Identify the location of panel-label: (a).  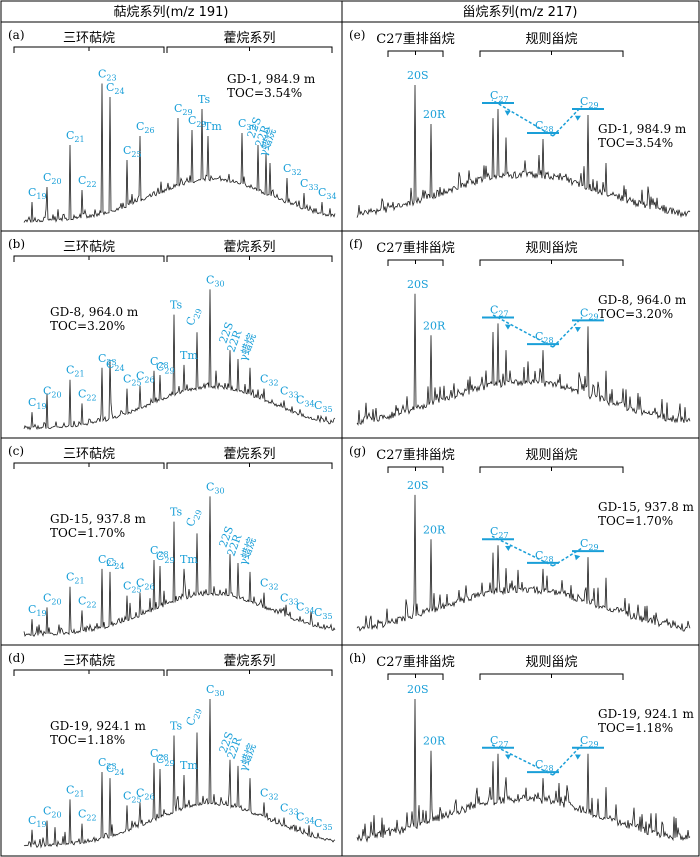
(16, 35).